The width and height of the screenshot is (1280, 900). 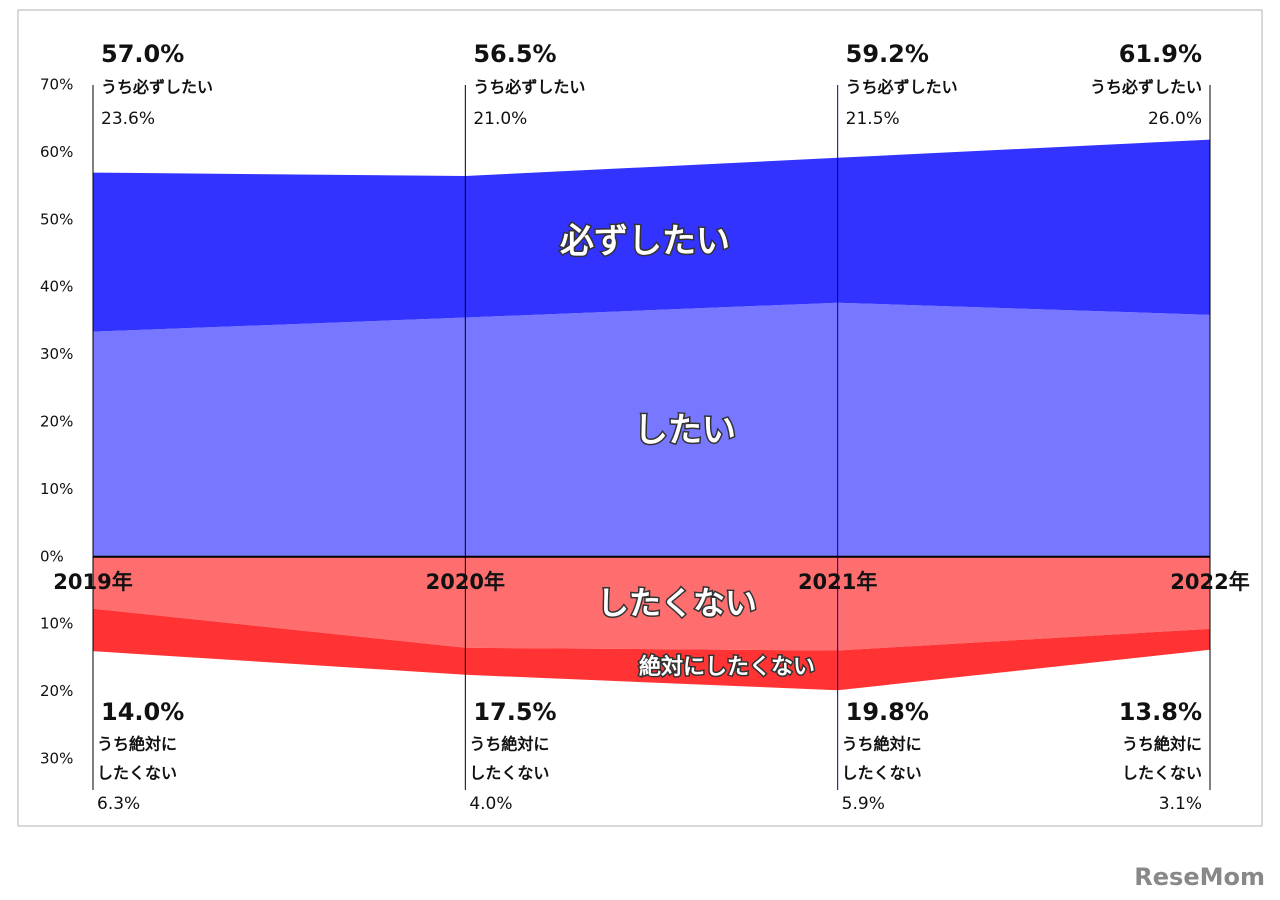 I want to click on total-label: 56.5%, so click(x=514, y=54).